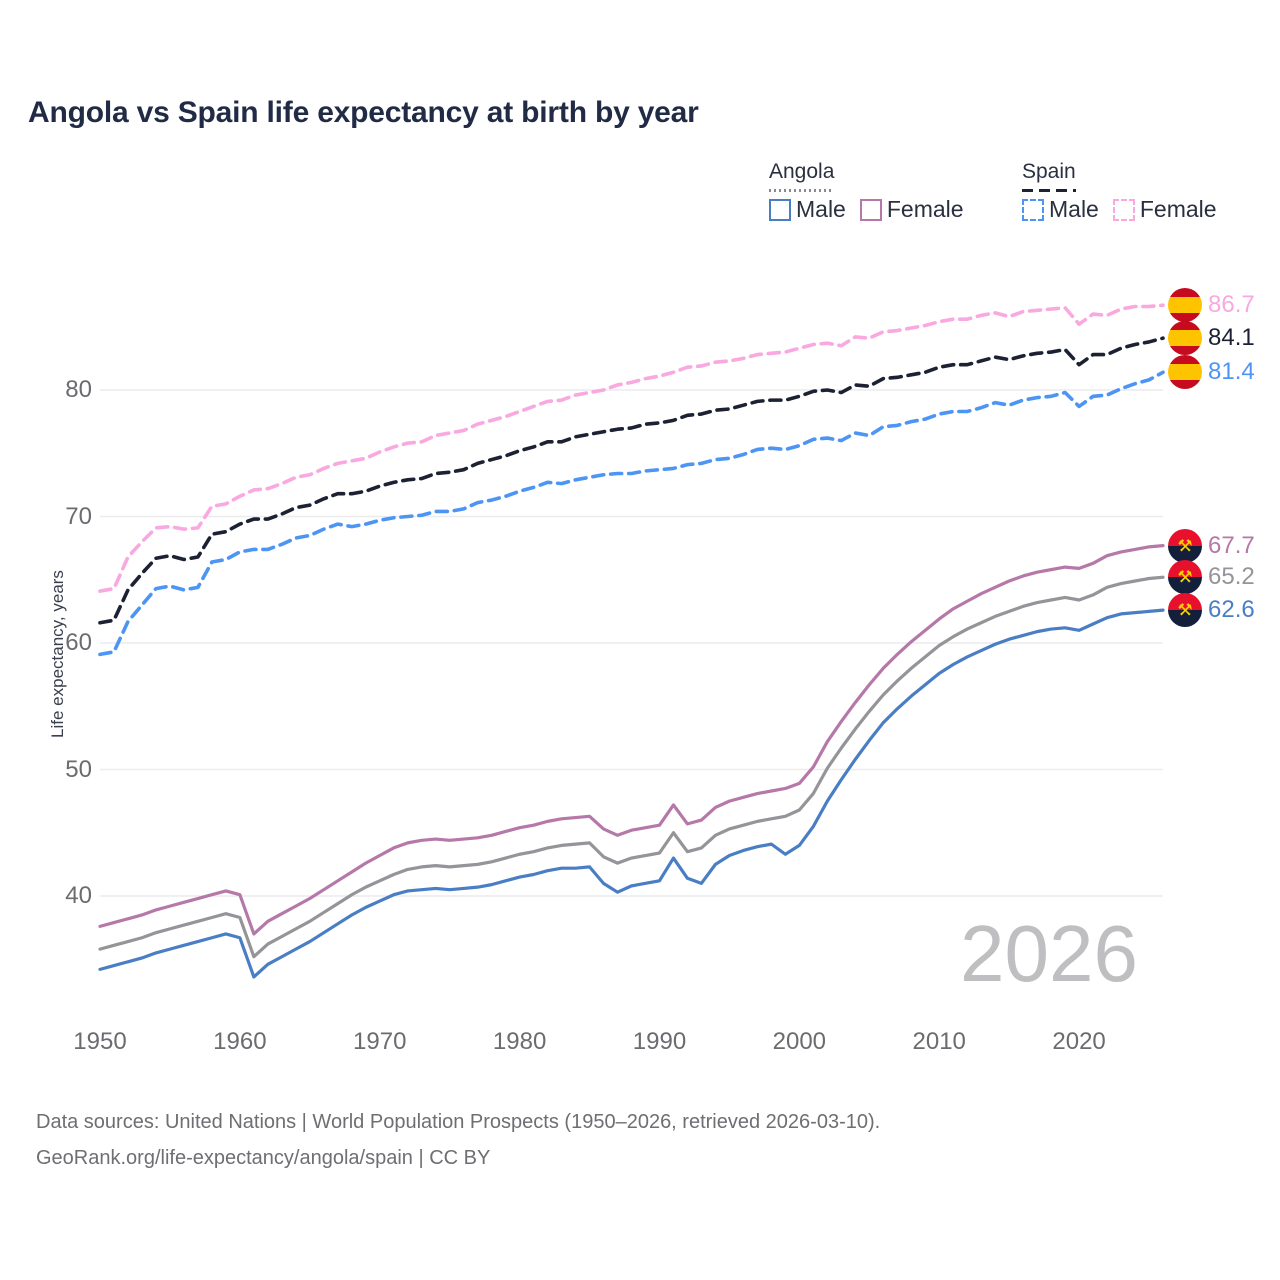 The image size is (1280, 1280). What do you see at coordinates (821, 209) in the screenshot?
I see `legend-label-angola-male: Male` at bounding box center [821, 209].